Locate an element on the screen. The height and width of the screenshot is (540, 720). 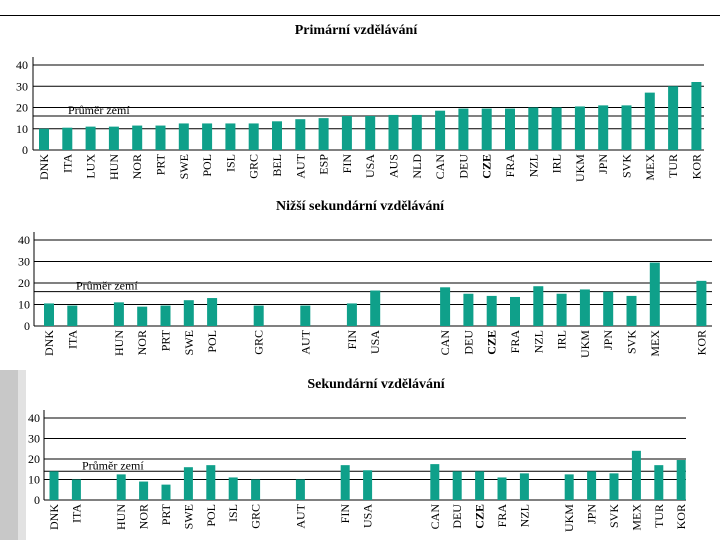
chart-title: Primární vzdělávání is located at coordinates (357, 30).